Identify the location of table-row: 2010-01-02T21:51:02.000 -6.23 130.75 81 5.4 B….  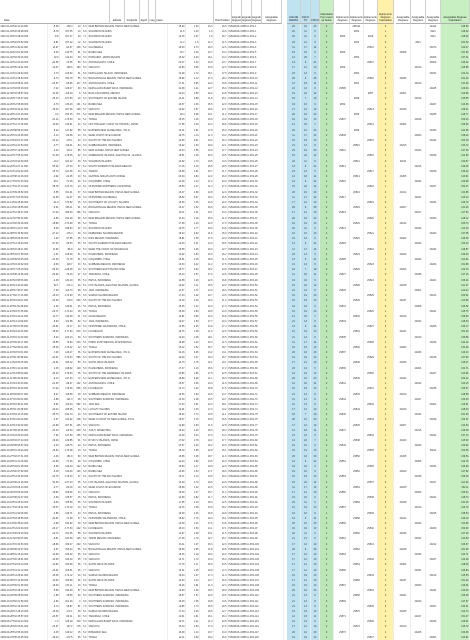
(235, 52).